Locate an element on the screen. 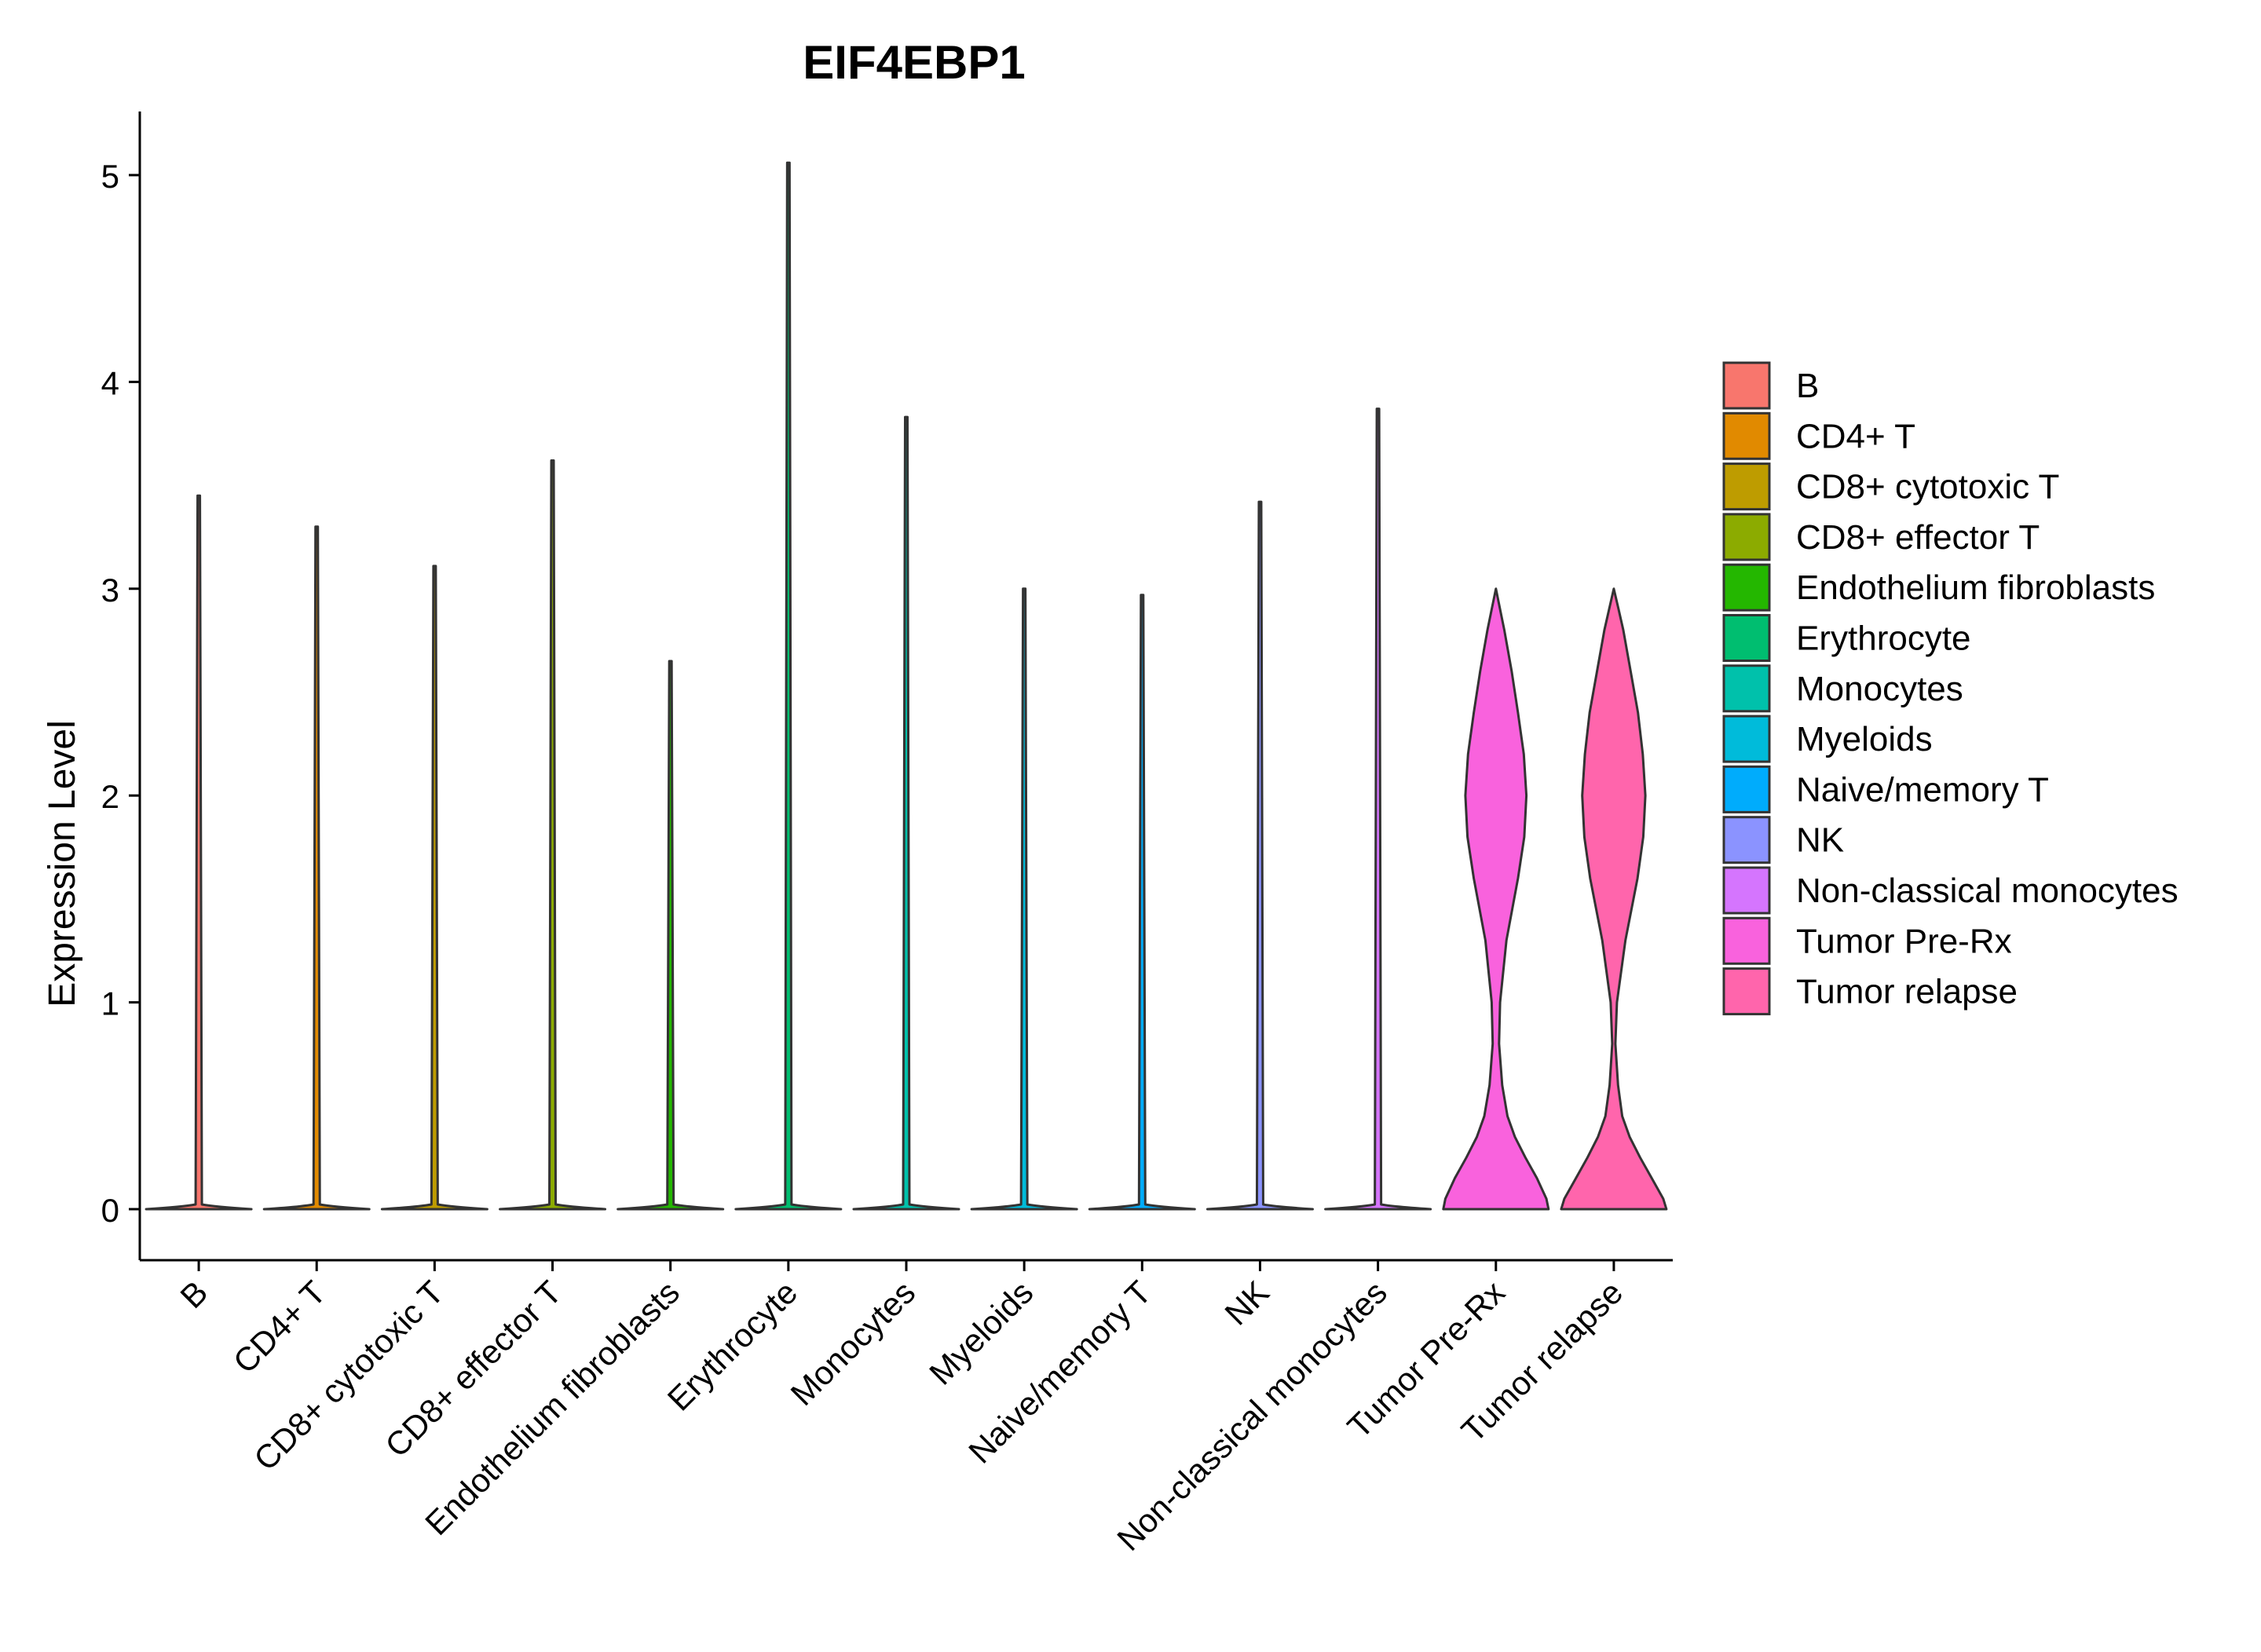 Image resolution: width=2261 pixels, height=1652 pixels. y-tick-label: 1 is located at coordinates (110, 1003).